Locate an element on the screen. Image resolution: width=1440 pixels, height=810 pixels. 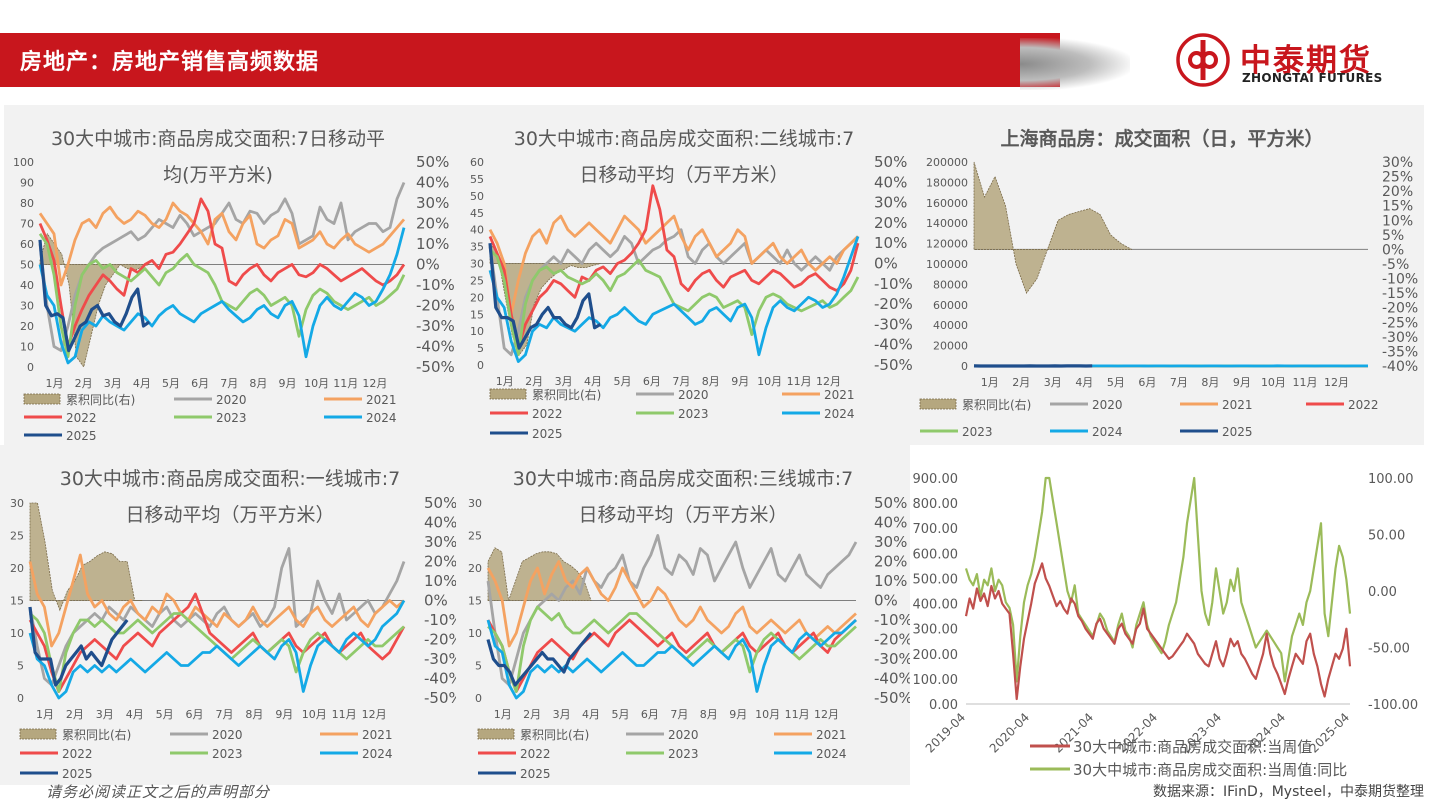
x-tick-label: 2025-04 is located at coordinates (1329, 732).